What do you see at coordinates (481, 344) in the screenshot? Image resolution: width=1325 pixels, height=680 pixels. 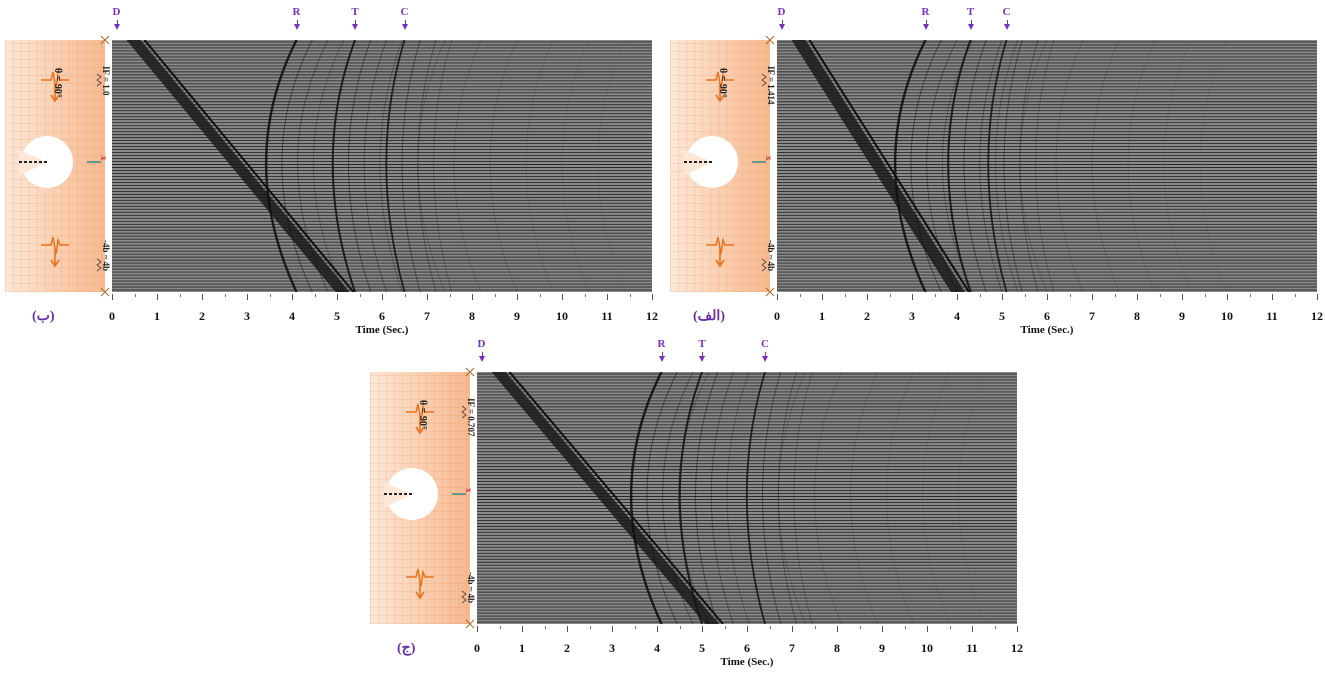 I see `phase-label-d: D` at bounding box center [481, 344].